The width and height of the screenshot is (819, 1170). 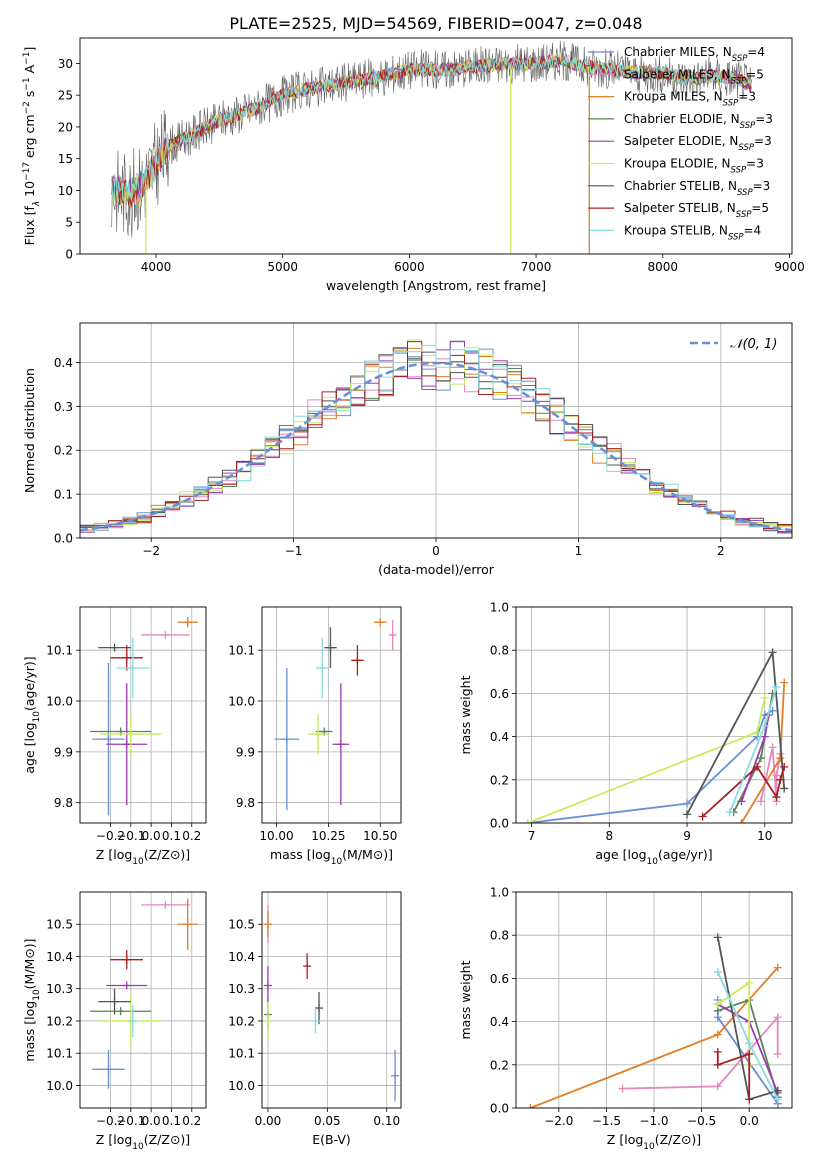 I want to click on legend-entry: Kroupa STELIB, NSSP=4, so click(x=692, y=232).